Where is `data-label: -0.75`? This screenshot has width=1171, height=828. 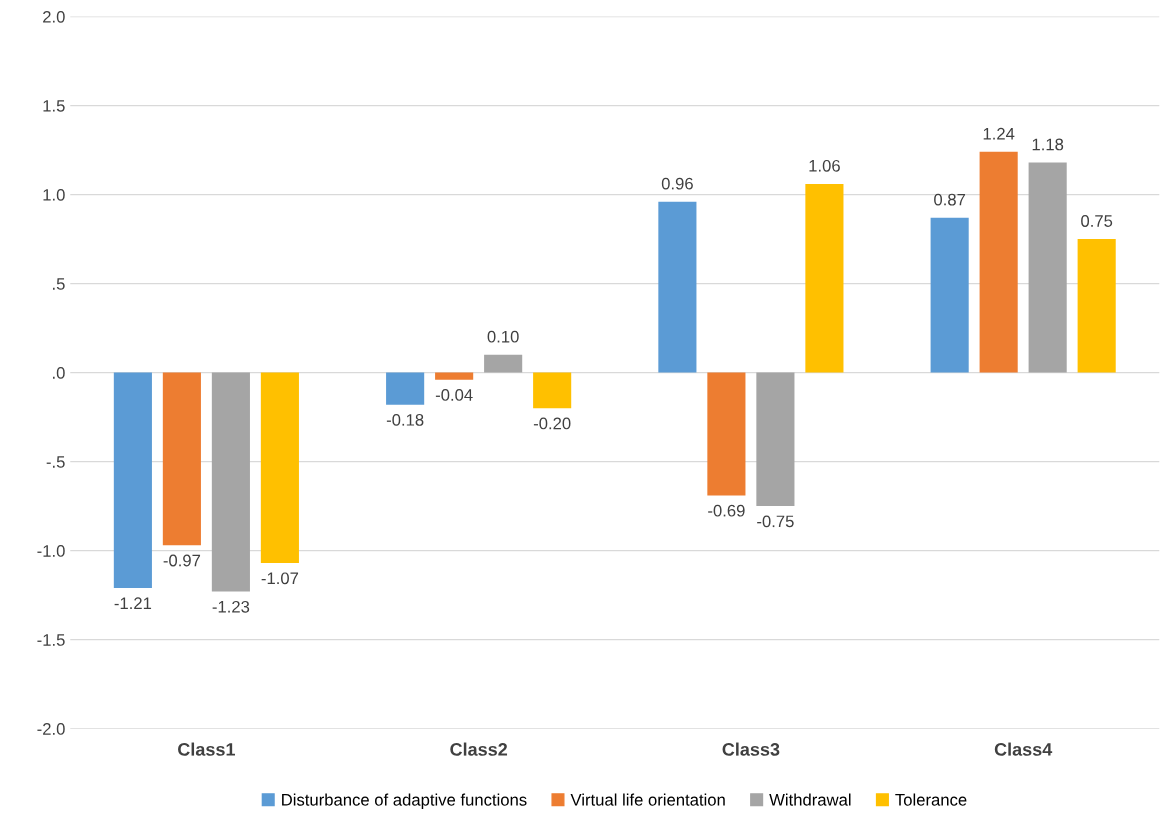
data-label: -0.75 is located at coordinates (775, 521).